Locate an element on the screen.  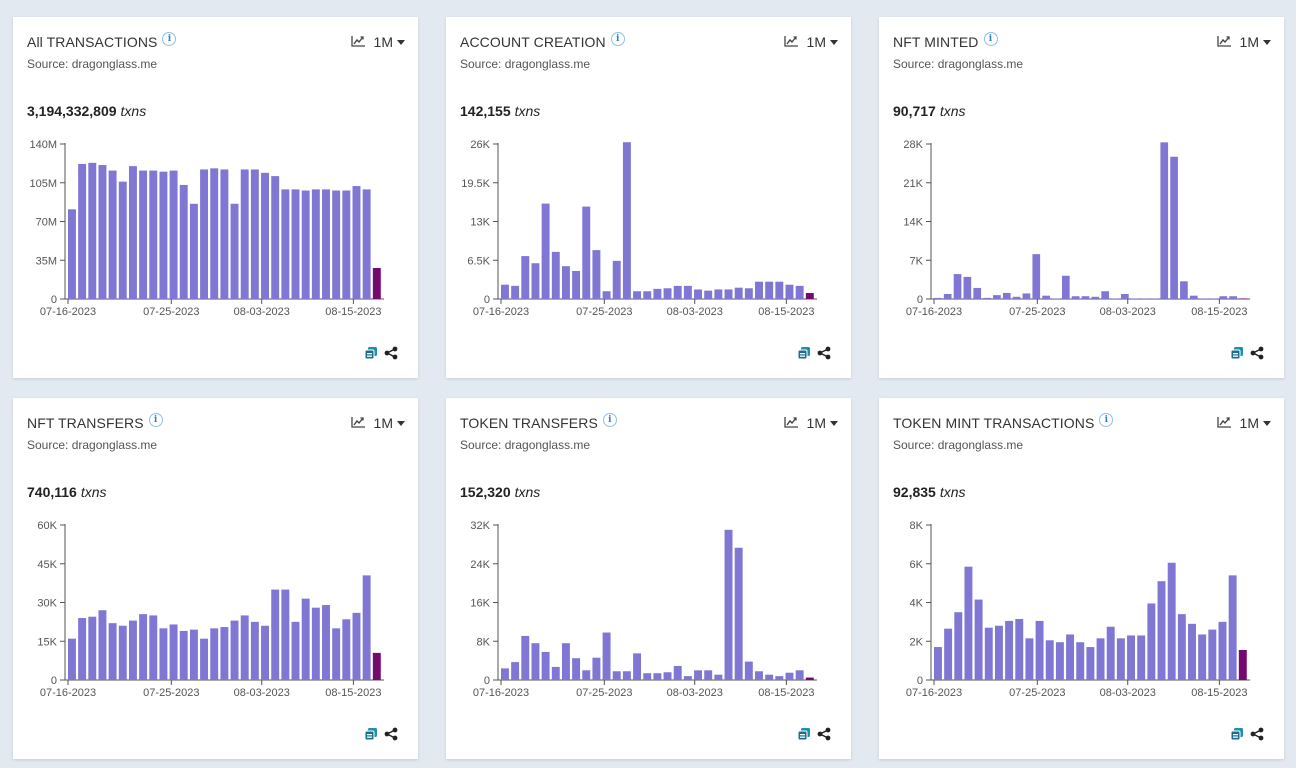
x-tick-label: 08-15-2023 is located at coordinates (1219, 693).